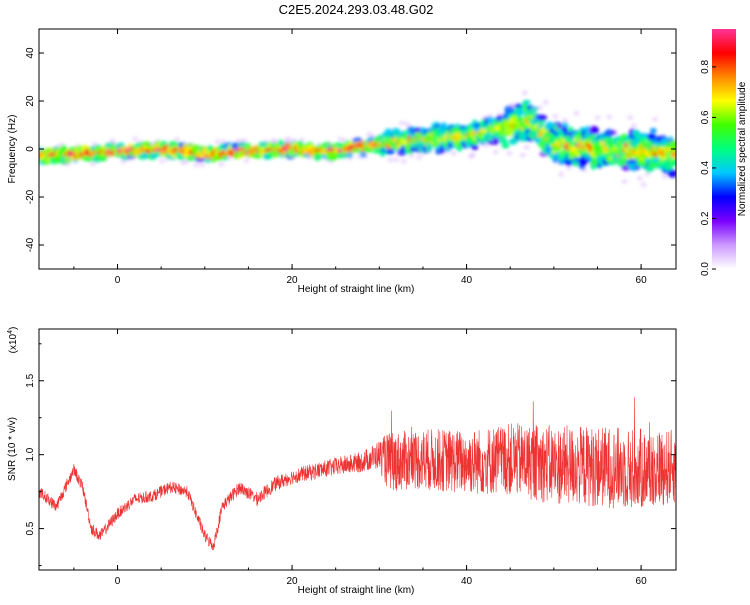 This screenshot has width=750, height=605. I want to click on spectrogram-x-tick-label: 60, so click(642, 280).